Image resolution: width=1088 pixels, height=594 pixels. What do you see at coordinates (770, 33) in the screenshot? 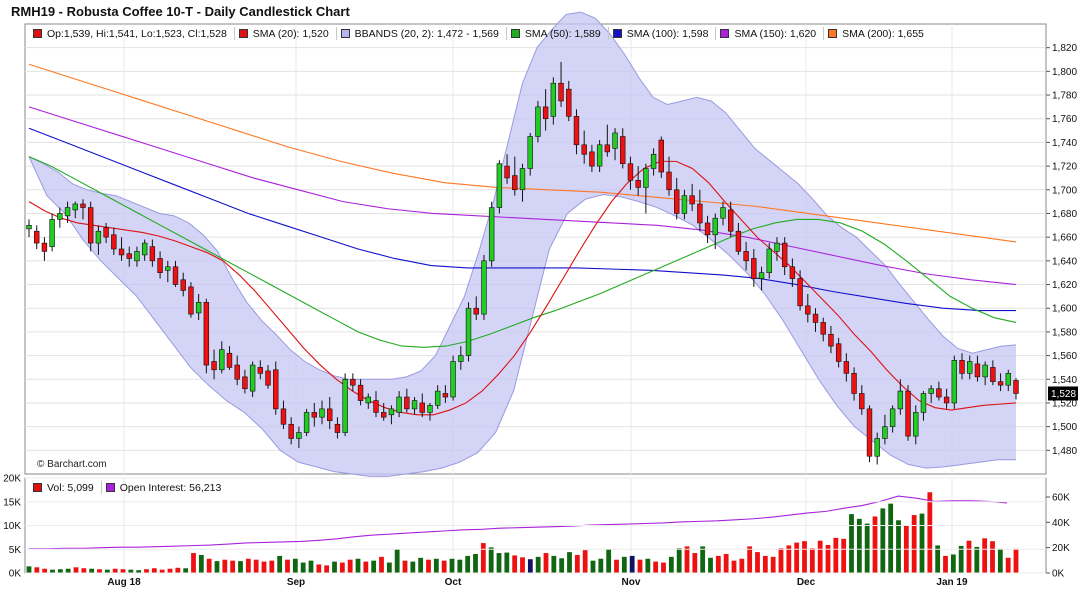
I see `legend-sma150: SMA (150): 1,620` at bounding box center [770, 33].